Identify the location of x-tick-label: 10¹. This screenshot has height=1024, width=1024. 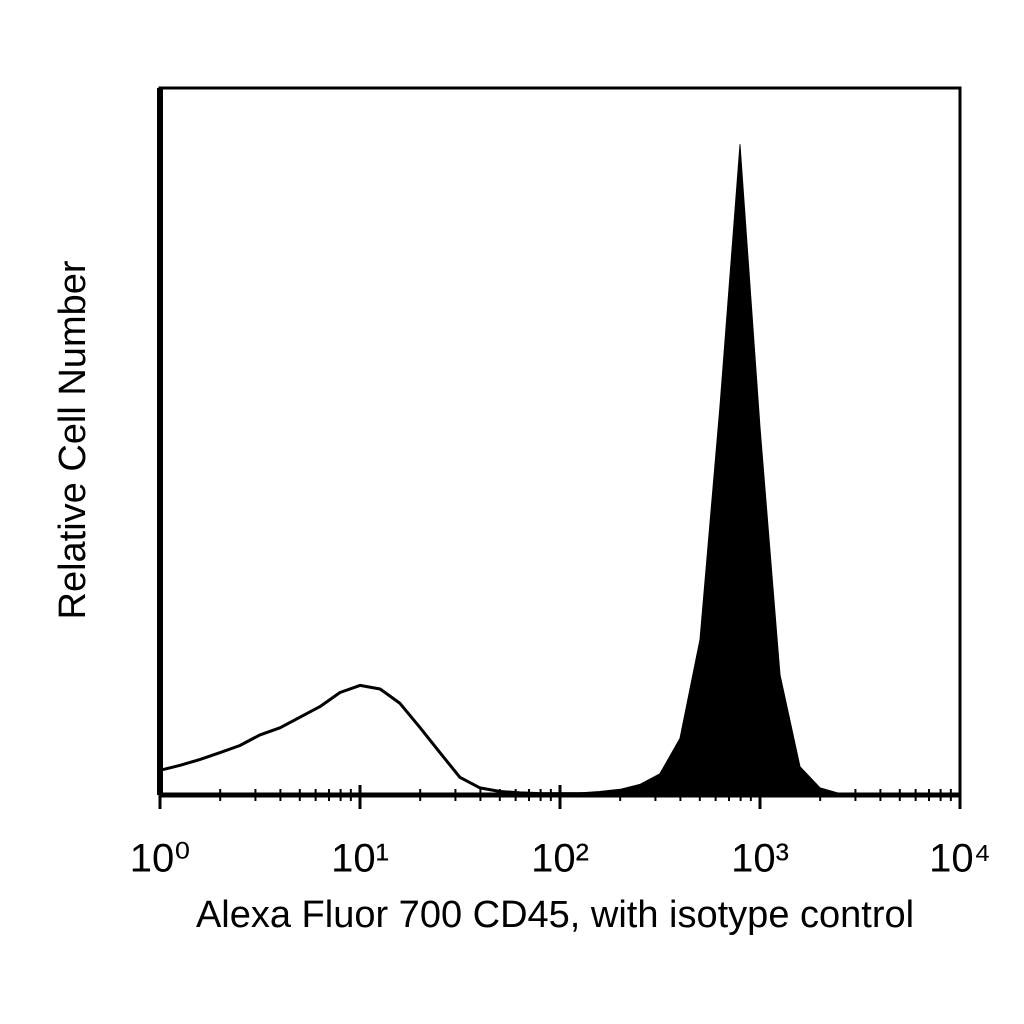
(360, 859).